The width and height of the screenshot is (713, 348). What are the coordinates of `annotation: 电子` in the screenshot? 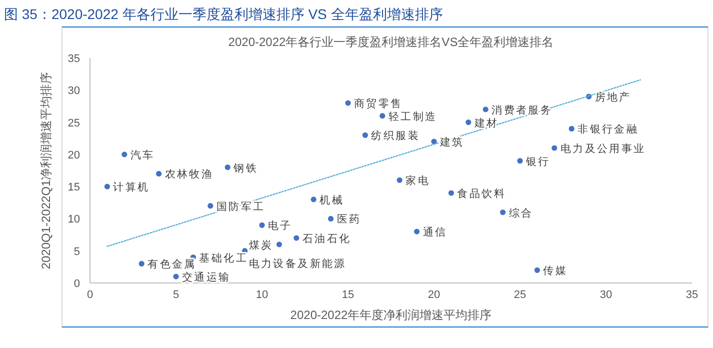 It's located at (280, 225).